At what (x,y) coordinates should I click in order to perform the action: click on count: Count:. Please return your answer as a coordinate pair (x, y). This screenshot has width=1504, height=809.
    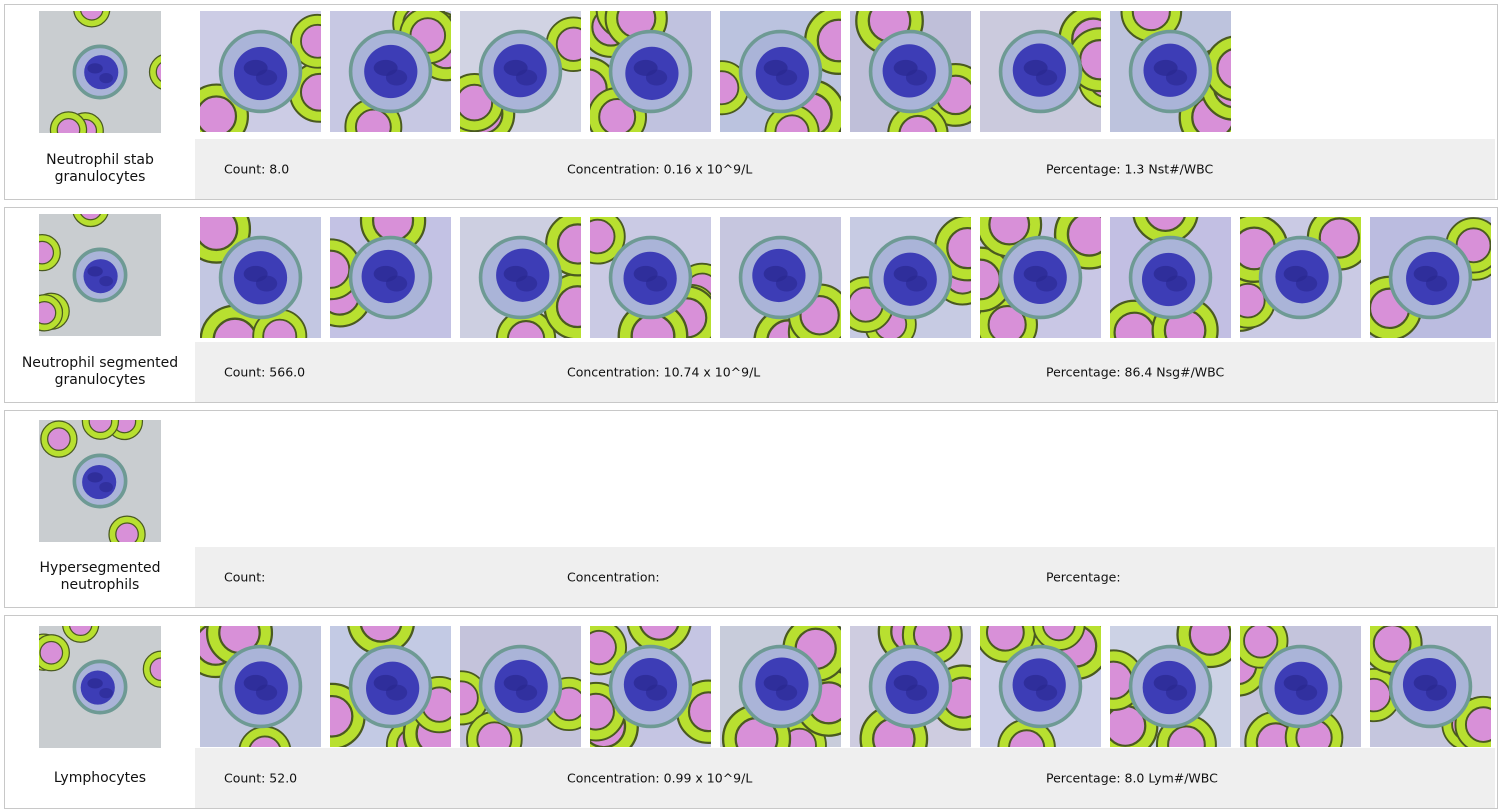
    Looking at the image, I should click on (245, 577).